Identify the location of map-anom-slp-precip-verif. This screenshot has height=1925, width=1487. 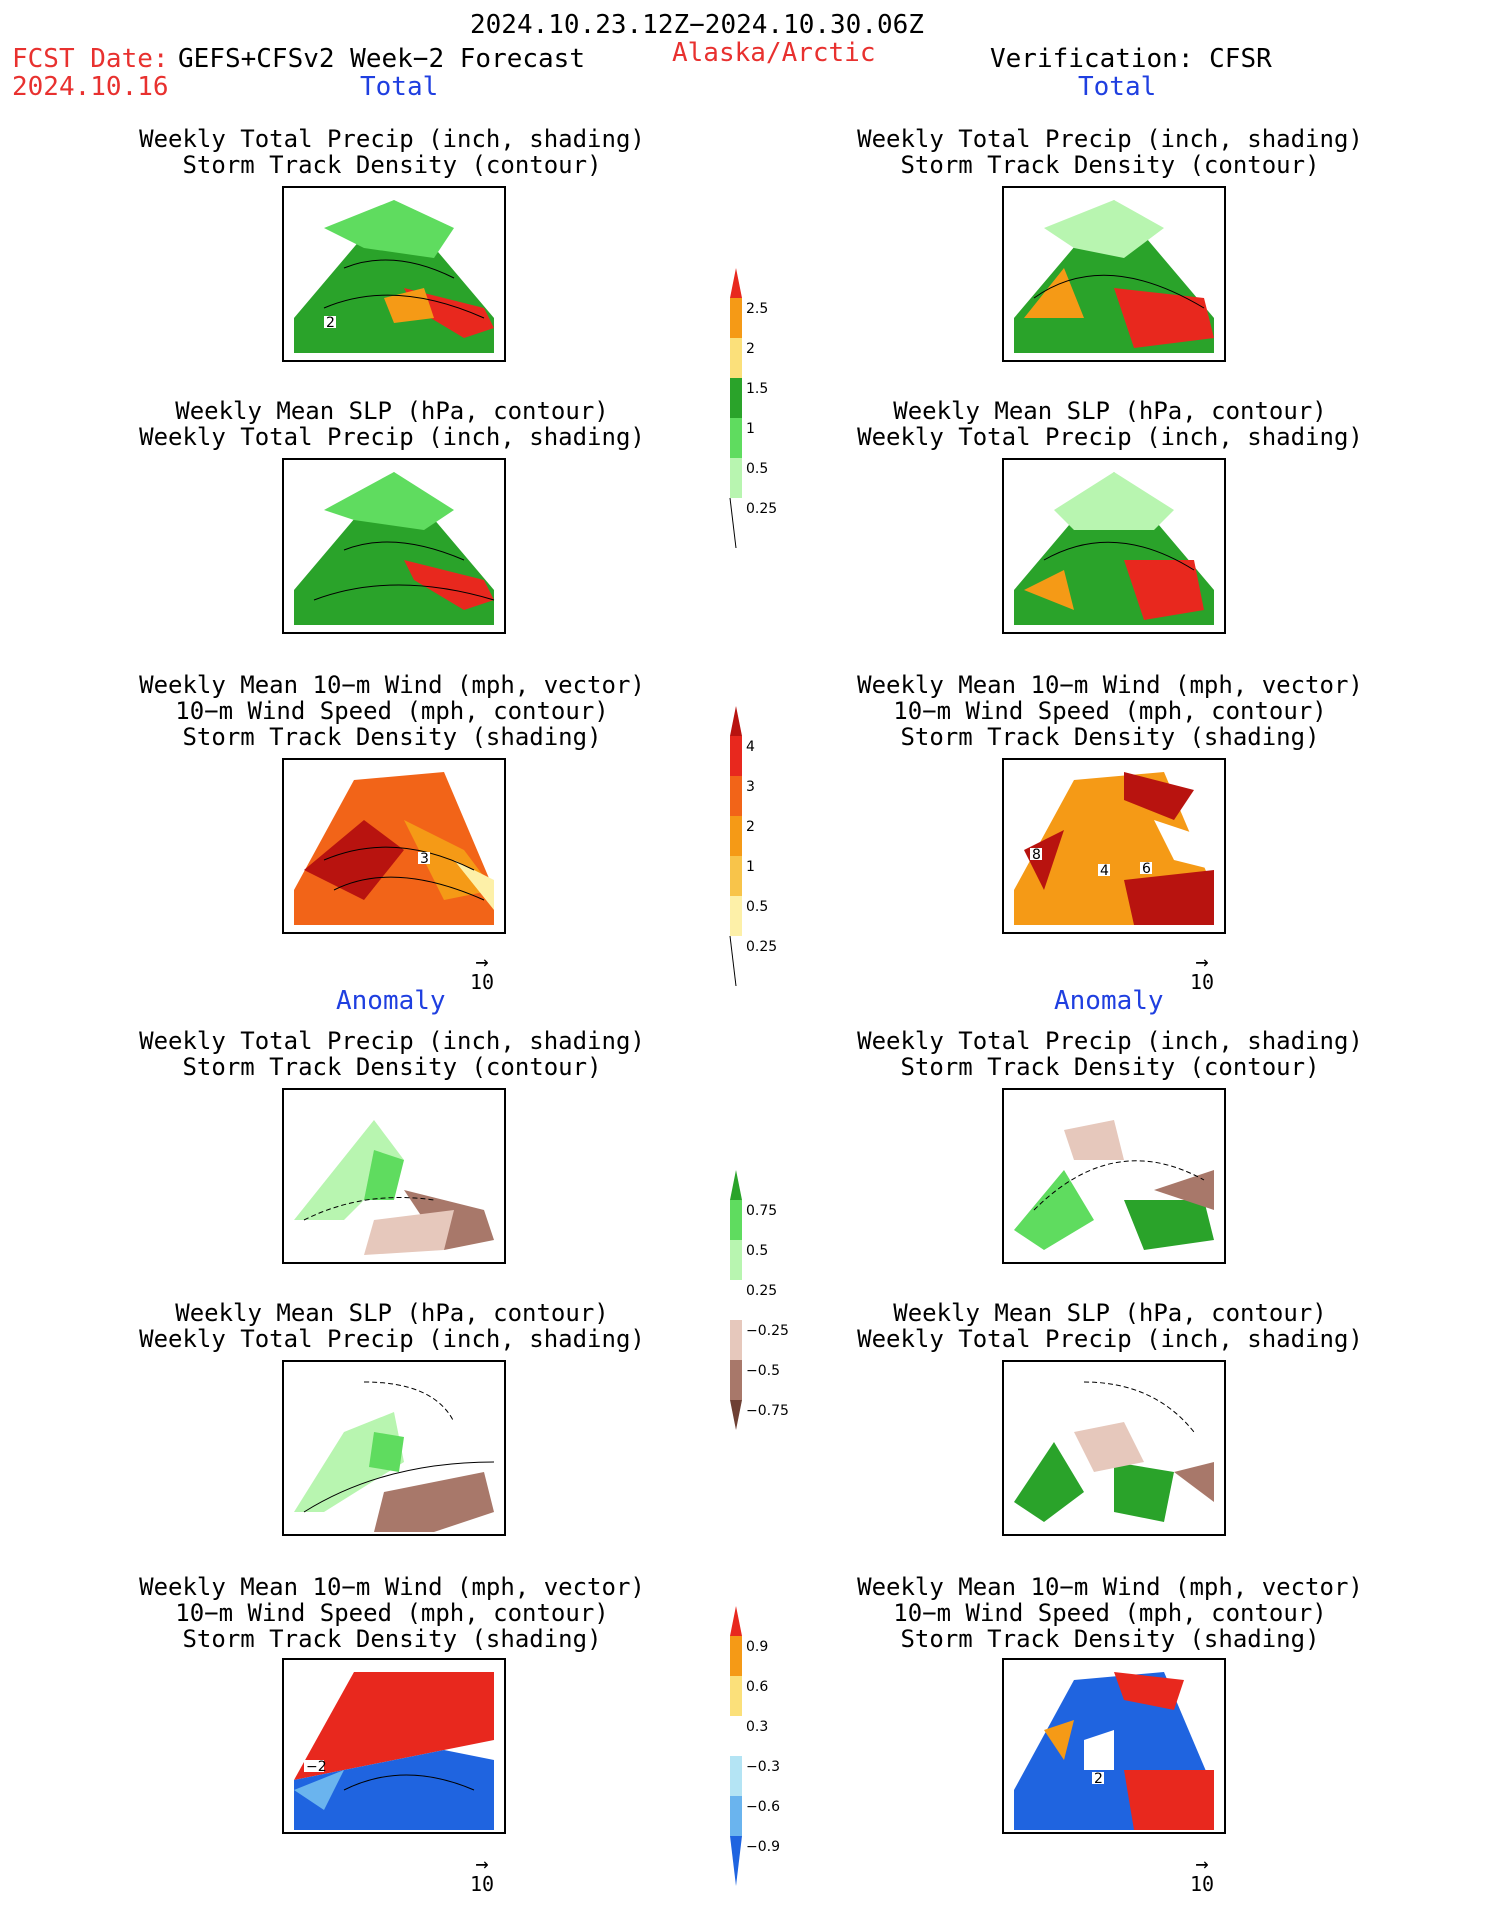
(1114, 1448).